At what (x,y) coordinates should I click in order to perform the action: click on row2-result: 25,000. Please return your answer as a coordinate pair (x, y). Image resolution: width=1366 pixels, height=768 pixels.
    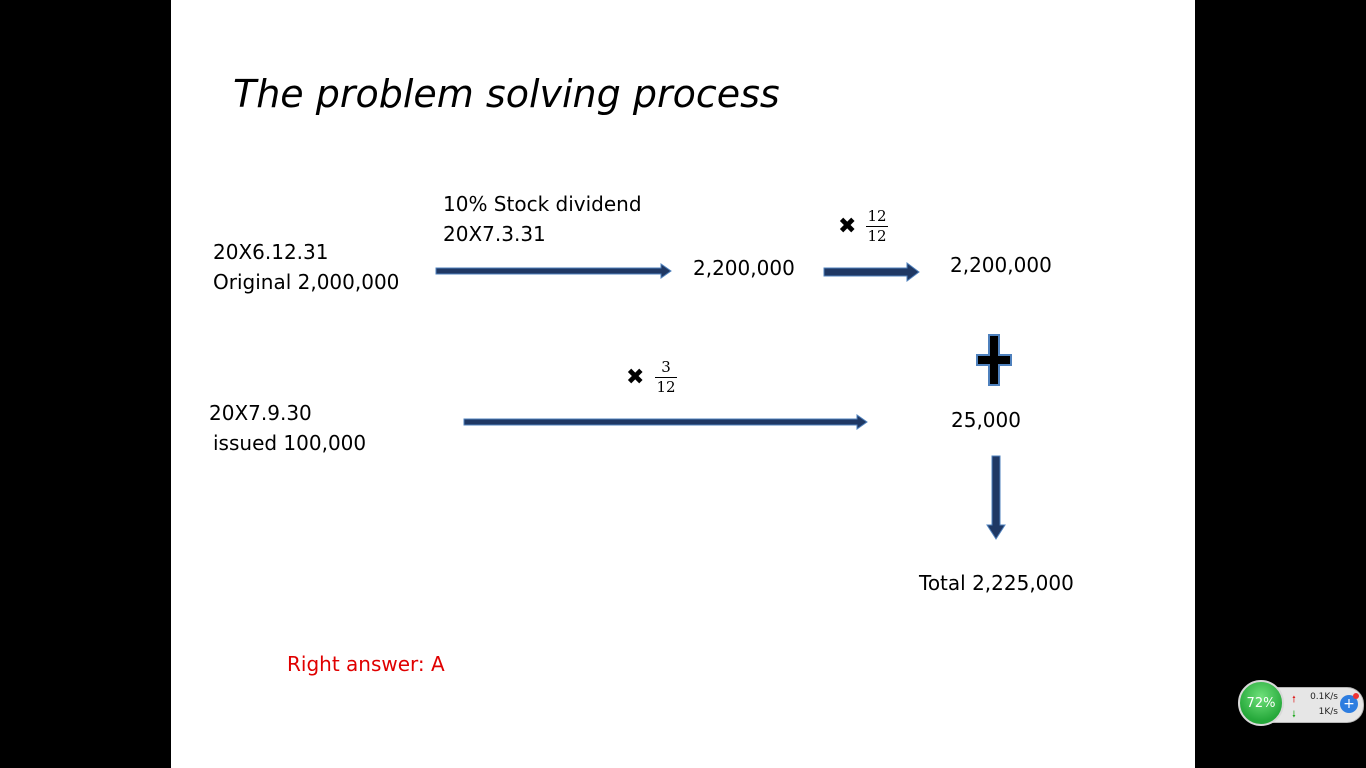
    Looking at the image, I should click on (986, 420).